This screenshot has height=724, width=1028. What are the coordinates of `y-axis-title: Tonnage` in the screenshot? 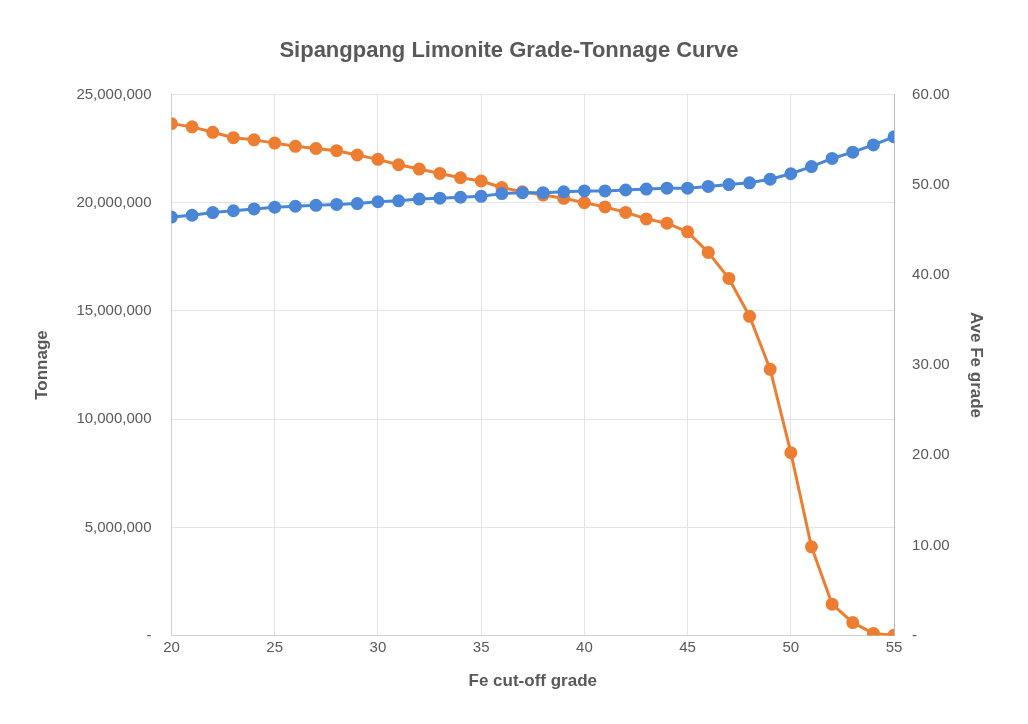 It's located at (41, 365).